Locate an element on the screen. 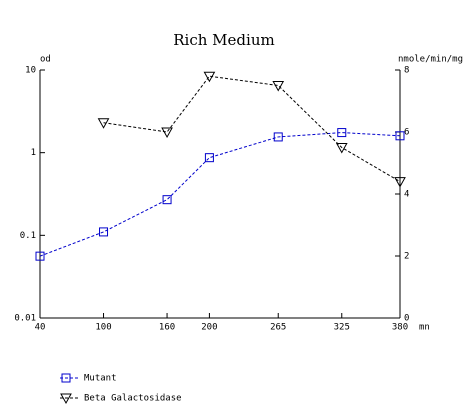  legend-label: Mutant is located at coordinates (100, 379).